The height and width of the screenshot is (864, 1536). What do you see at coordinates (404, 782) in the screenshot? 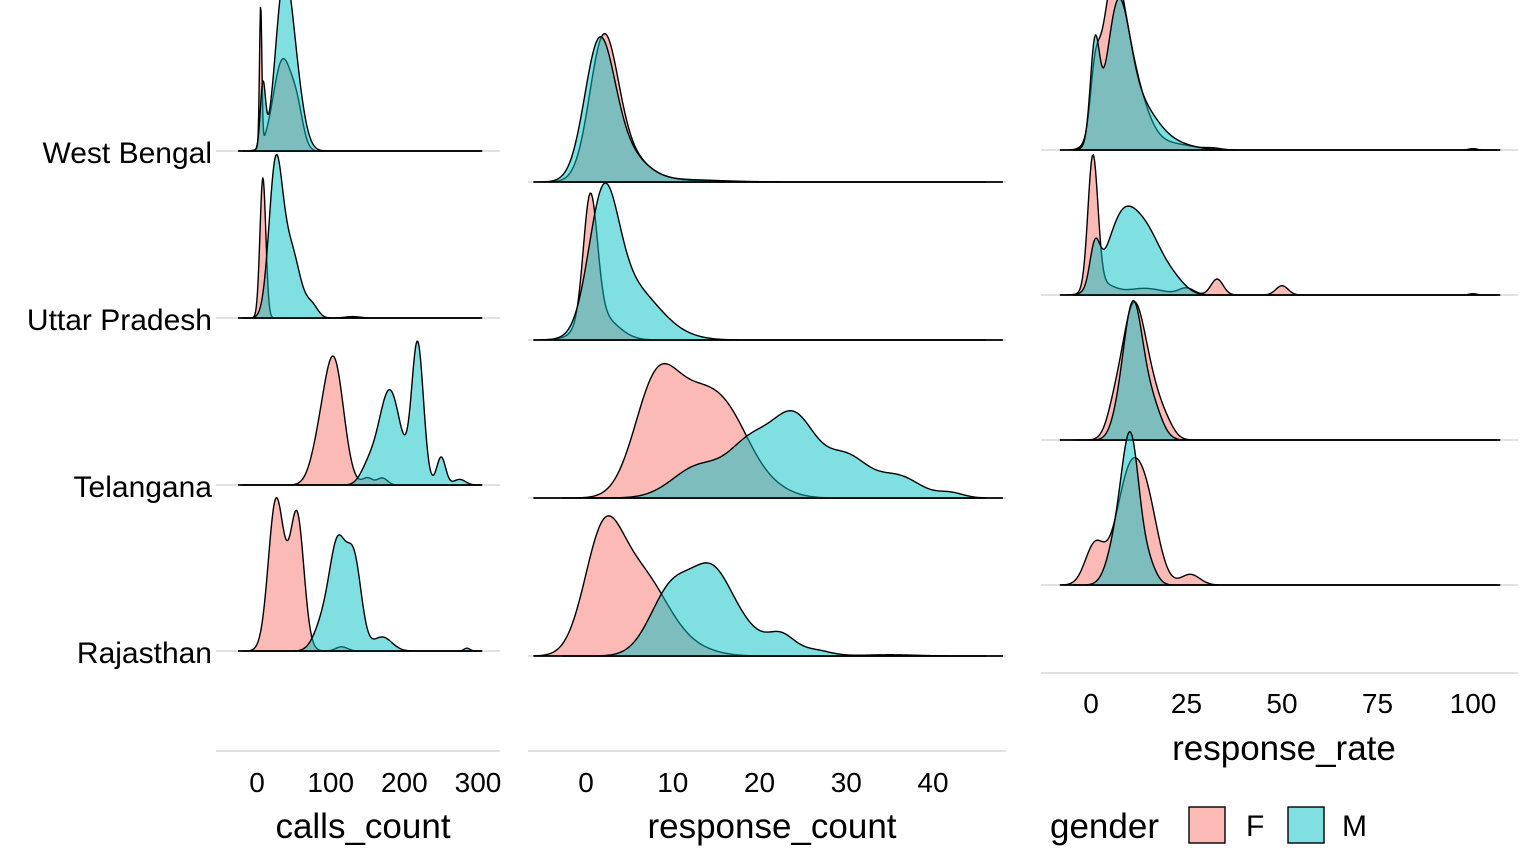
I see `x-tick-label: 200` at bounding box center [404, 782].